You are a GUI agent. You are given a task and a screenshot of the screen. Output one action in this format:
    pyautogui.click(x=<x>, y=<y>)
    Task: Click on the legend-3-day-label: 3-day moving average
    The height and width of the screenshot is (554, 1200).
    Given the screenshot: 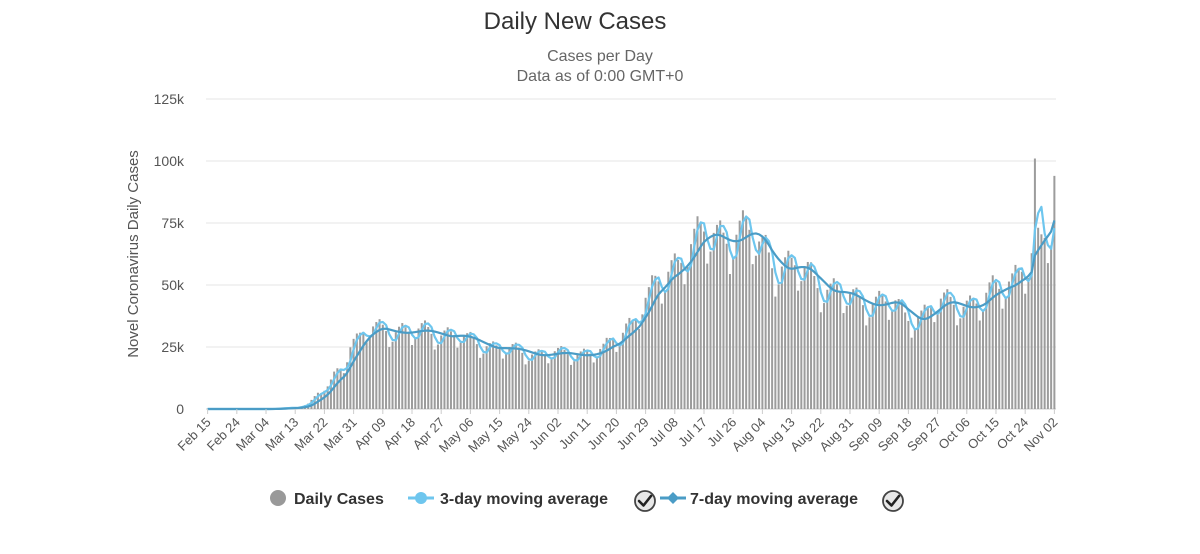 What is the action you would take?
    pyautogui.click(x=524, y=499)
    